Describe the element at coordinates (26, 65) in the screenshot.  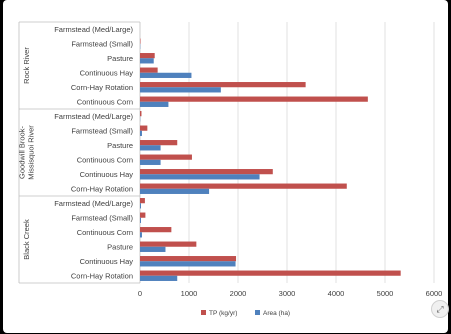
I see `group-label: Rock River` at that location.